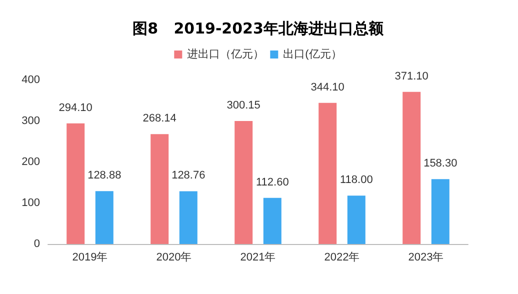  What do you see at coordinates (312, 54) in the screenshot?
I see `legend-label: 出口(亿元）` at bounding box center [312, 54].